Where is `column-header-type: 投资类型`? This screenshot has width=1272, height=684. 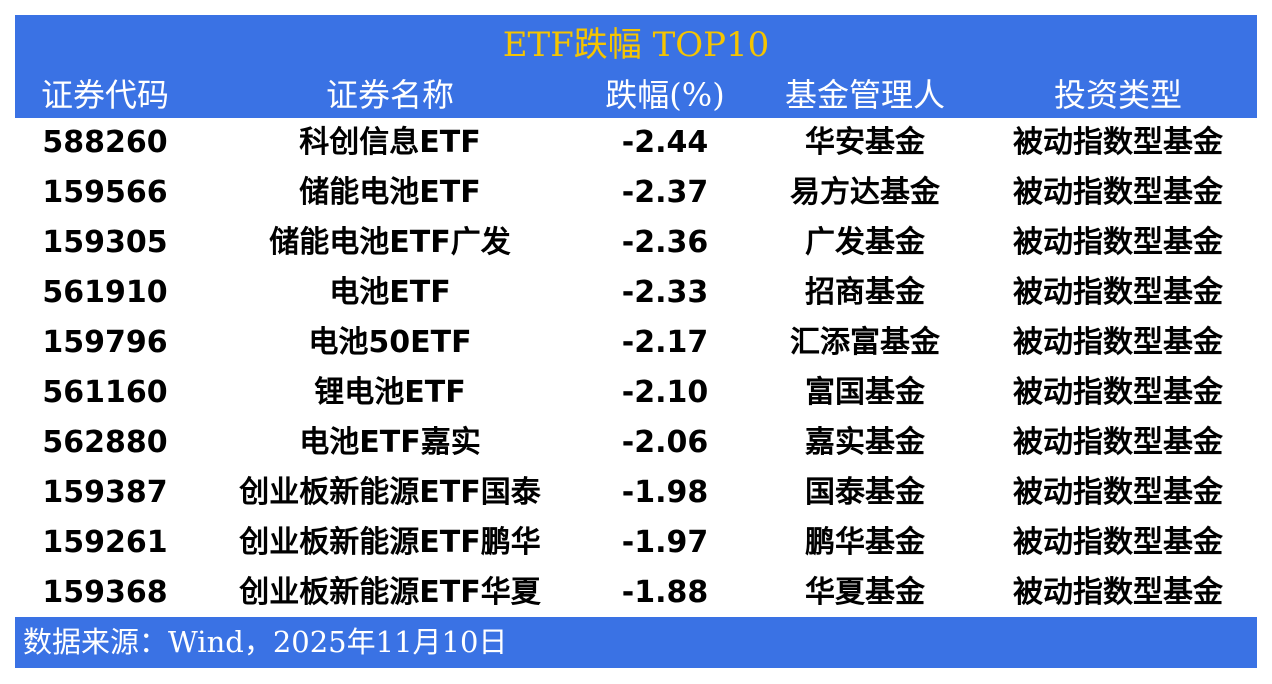
column-header-type: 投资类型 is located at coordinates (1118, 95).